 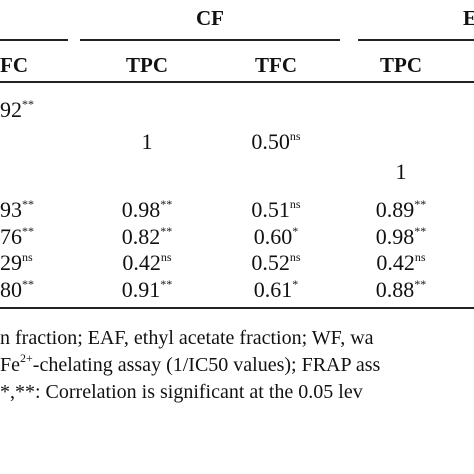 What do you see at coordinates (395, 289) in the screenshot?
I see `cell-value: 0.88` at bounding box center [395, 289].